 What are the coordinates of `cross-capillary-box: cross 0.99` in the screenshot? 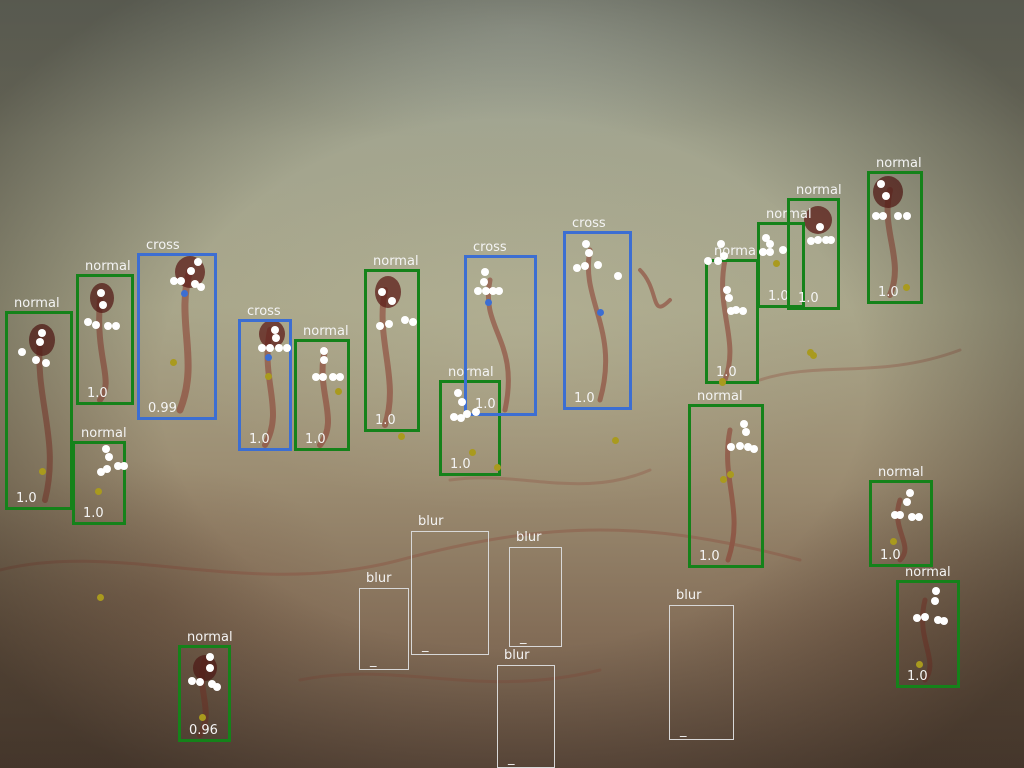 It's located at (177, 329).